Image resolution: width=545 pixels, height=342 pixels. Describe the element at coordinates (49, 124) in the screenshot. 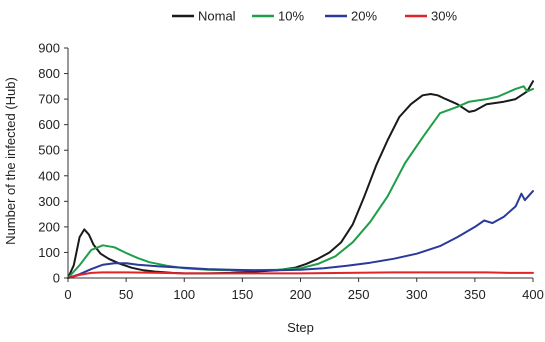

I see `y-tick-label: 600` at that location.